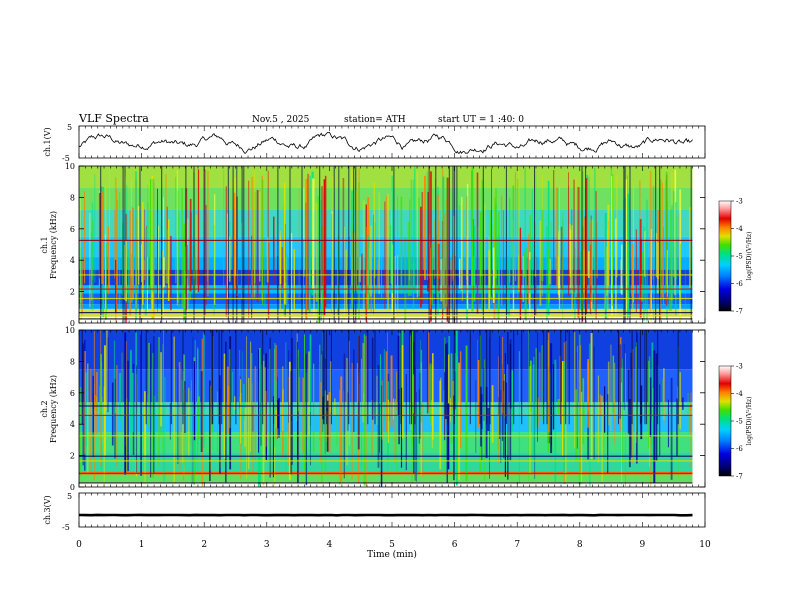  What do you see at coordinates (44, 244) in the screenshot?
I see `ch1-spec-ylabel-1: ch.1` at bounding box center [44, 244].